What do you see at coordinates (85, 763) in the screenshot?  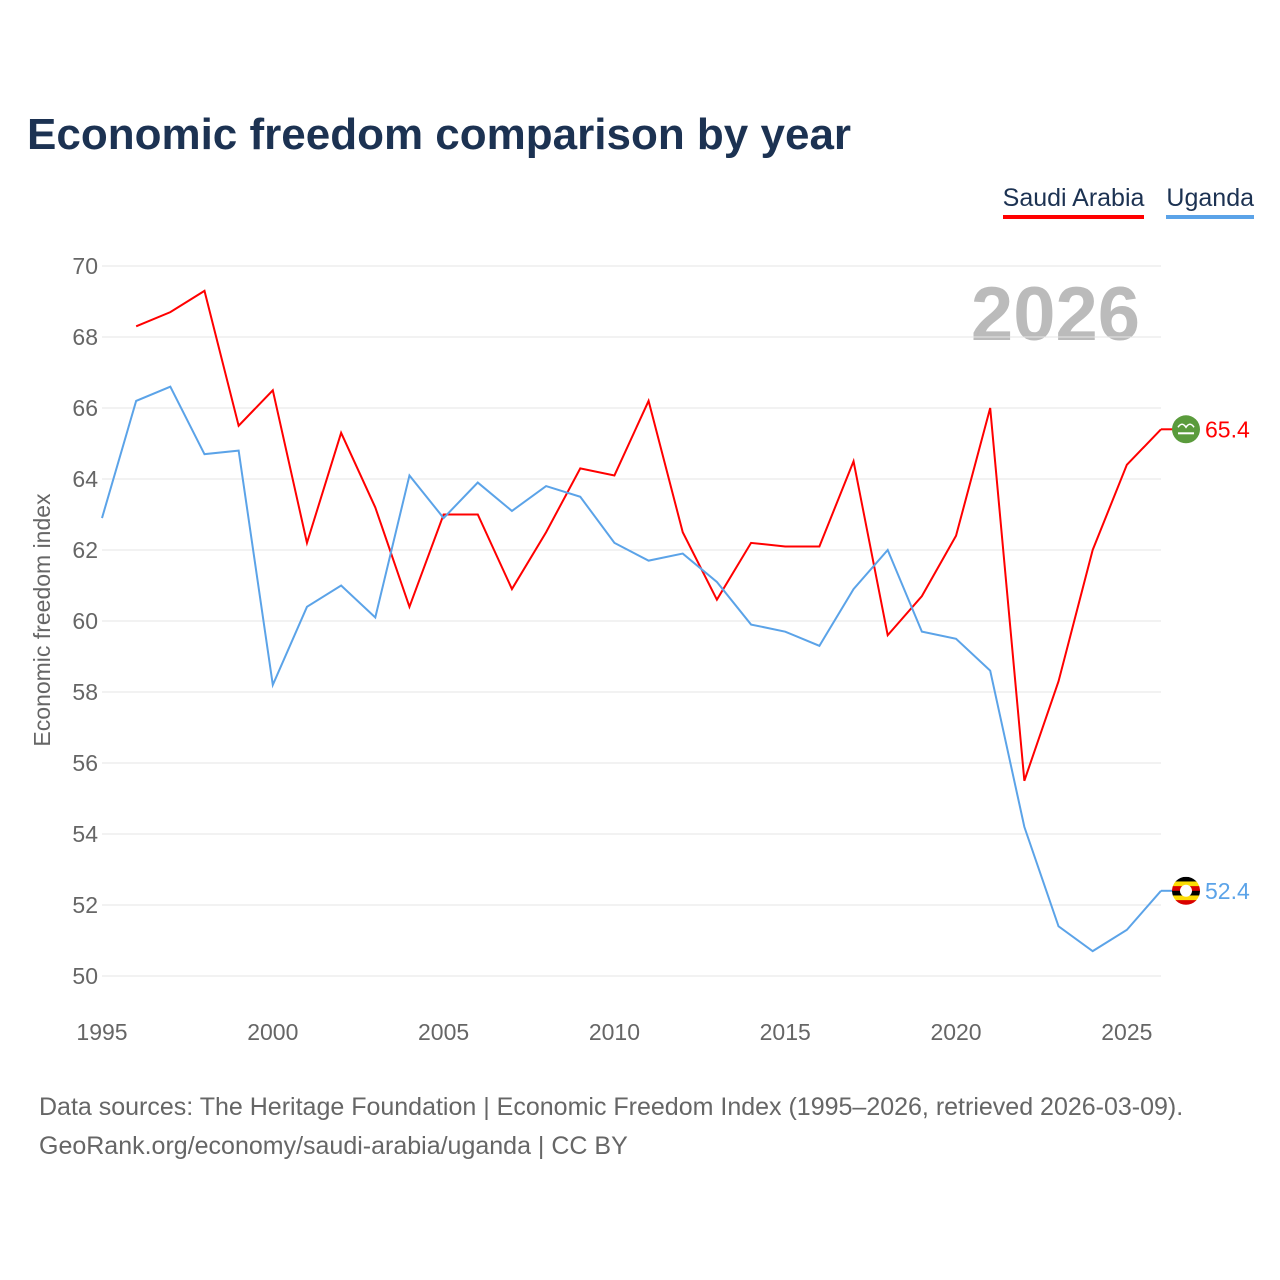 I see `y-tick-label: 56` at bounding box center [85, 763].